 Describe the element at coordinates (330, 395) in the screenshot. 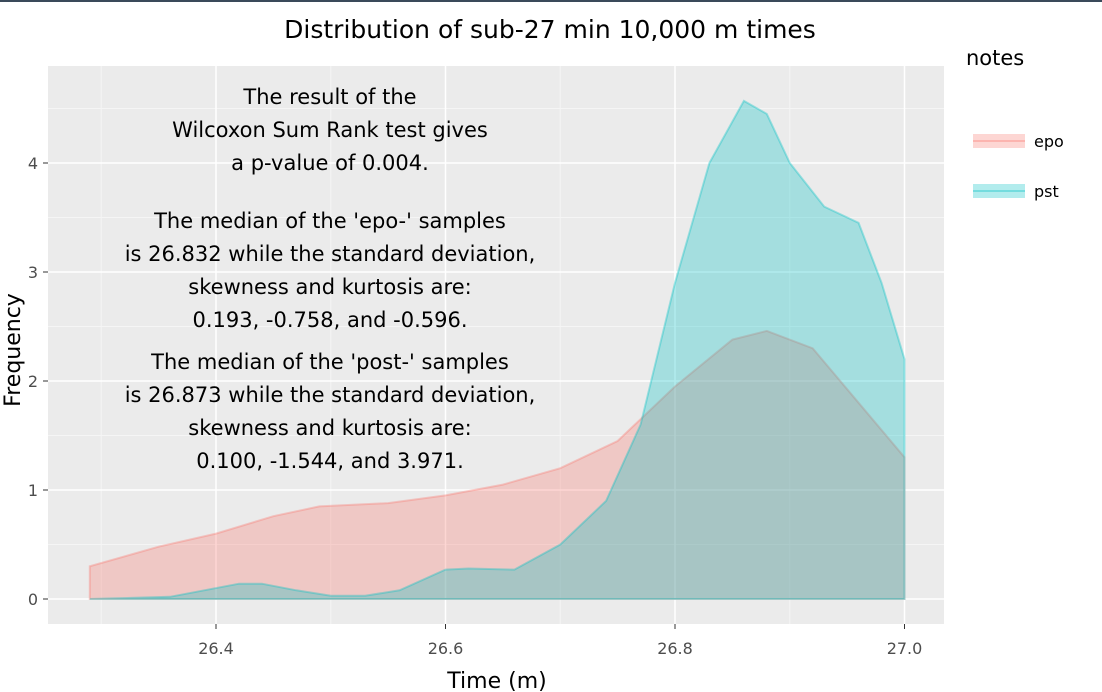

I see `annotation-line: is 26.873 while the standard deviation,` at that location.